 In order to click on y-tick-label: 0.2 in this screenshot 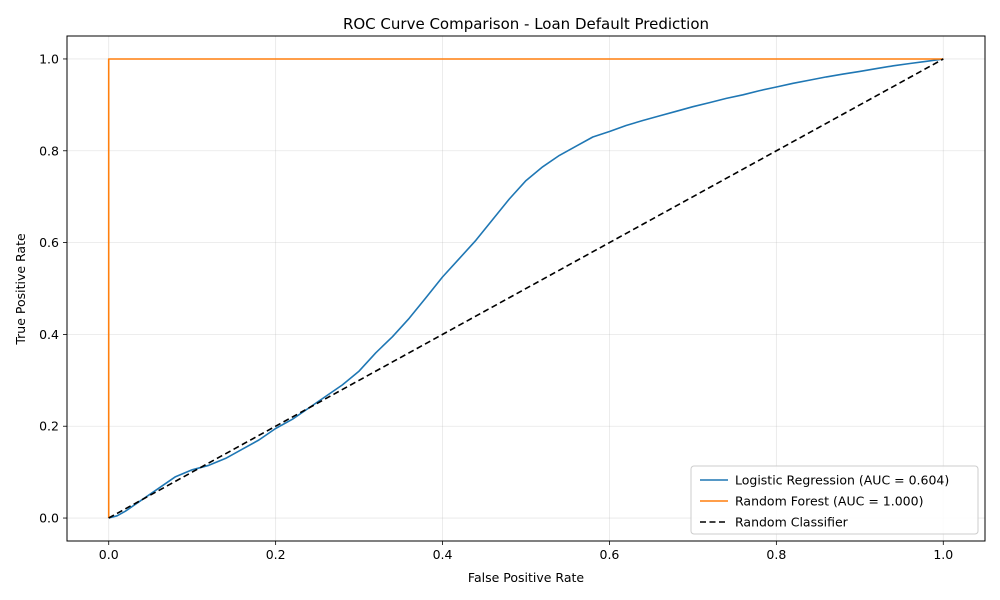, I will do `click(49, 426)`.